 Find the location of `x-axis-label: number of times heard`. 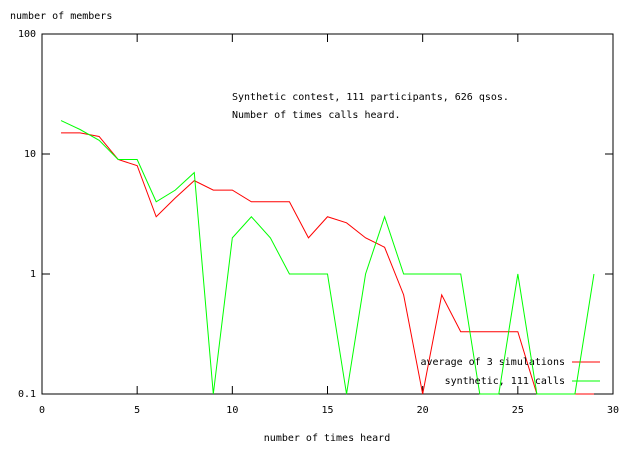

x-axis-label: number of times heard is located at coordinates (327, 438).